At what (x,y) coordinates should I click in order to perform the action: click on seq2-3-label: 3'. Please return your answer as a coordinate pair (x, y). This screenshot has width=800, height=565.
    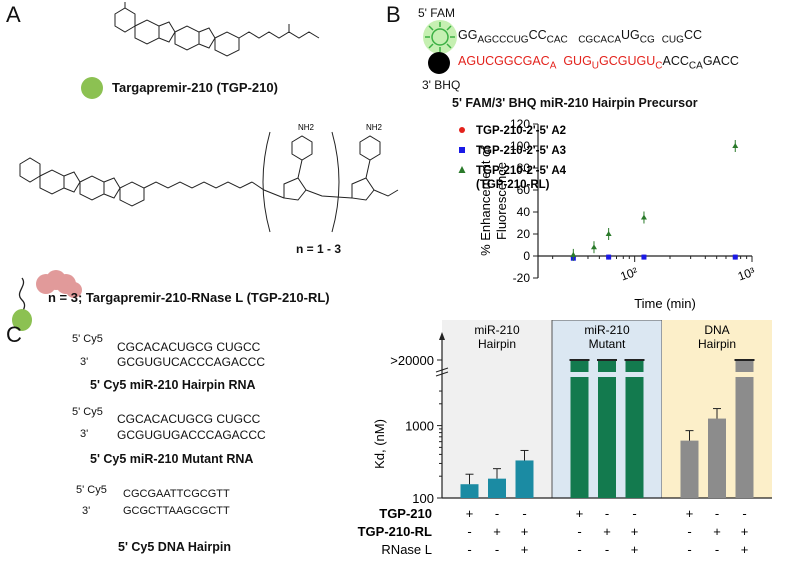
    Looking at the image, I should click on (84, 434).